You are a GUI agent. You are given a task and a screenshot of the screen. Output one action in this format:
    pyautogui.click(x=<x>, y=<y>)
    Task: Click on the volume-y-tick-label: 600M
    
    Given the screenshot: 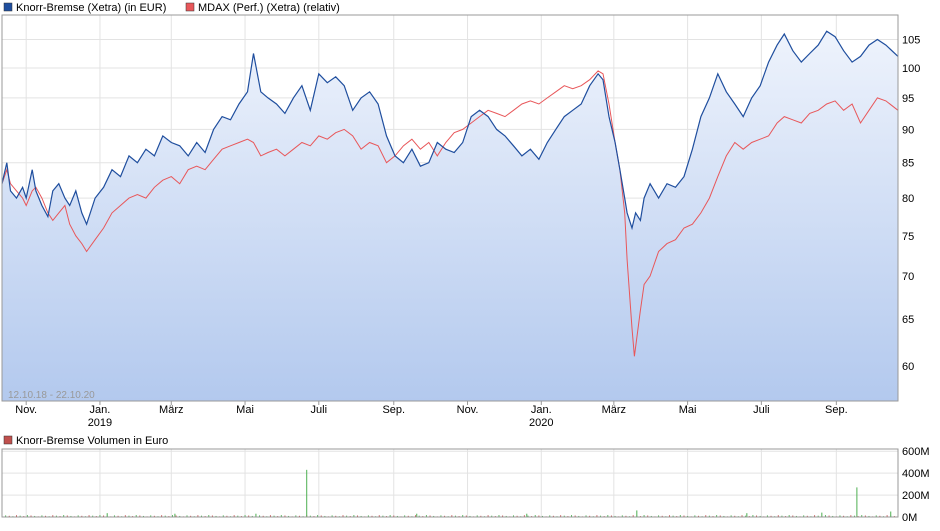 What is the action you would take?
    pyautogui.click(x=916, y=452)
    